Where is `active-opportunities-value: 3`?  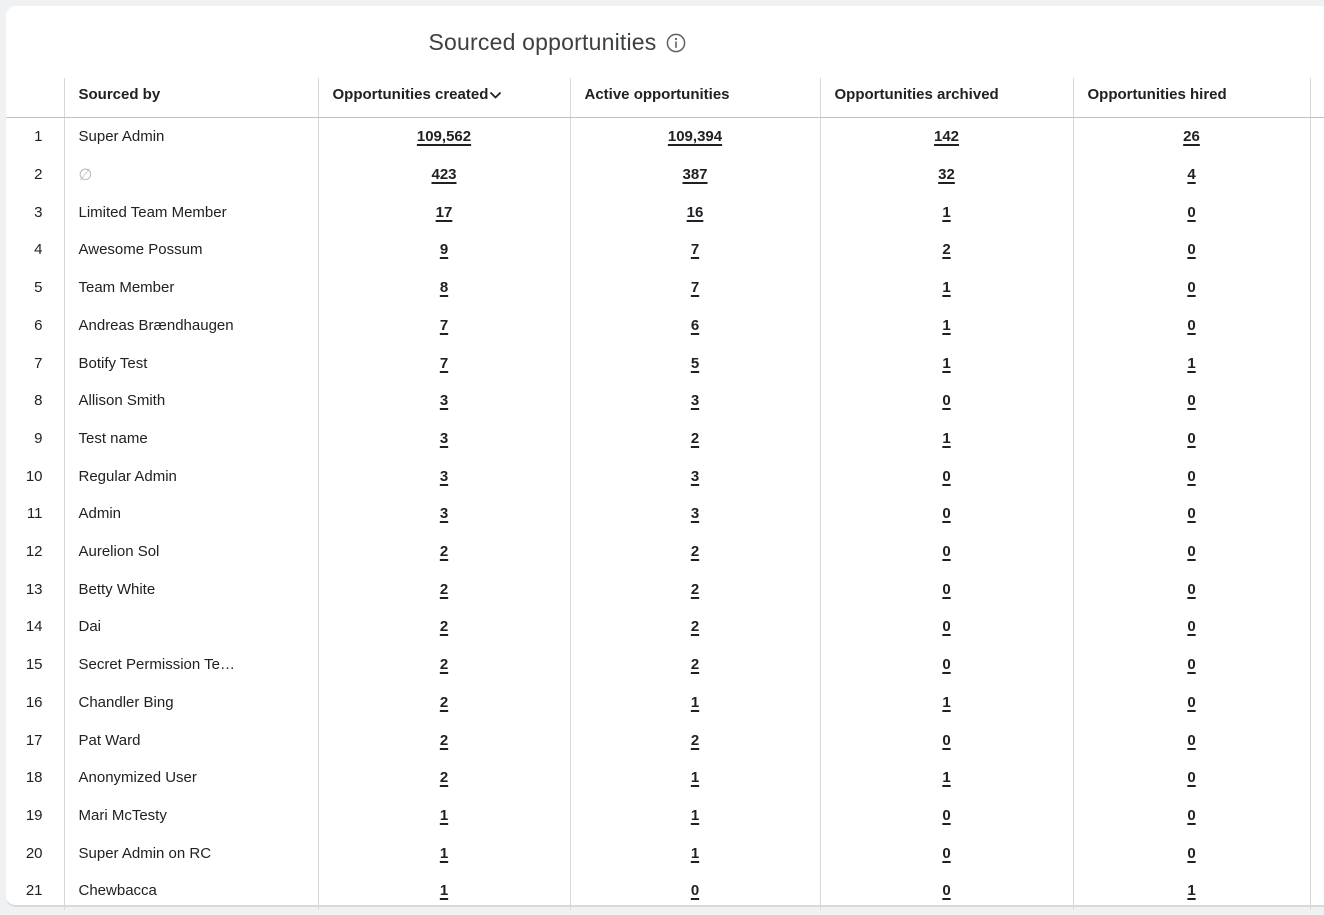 active-opportunities-value: 3 is located at coordinates (694, 400).